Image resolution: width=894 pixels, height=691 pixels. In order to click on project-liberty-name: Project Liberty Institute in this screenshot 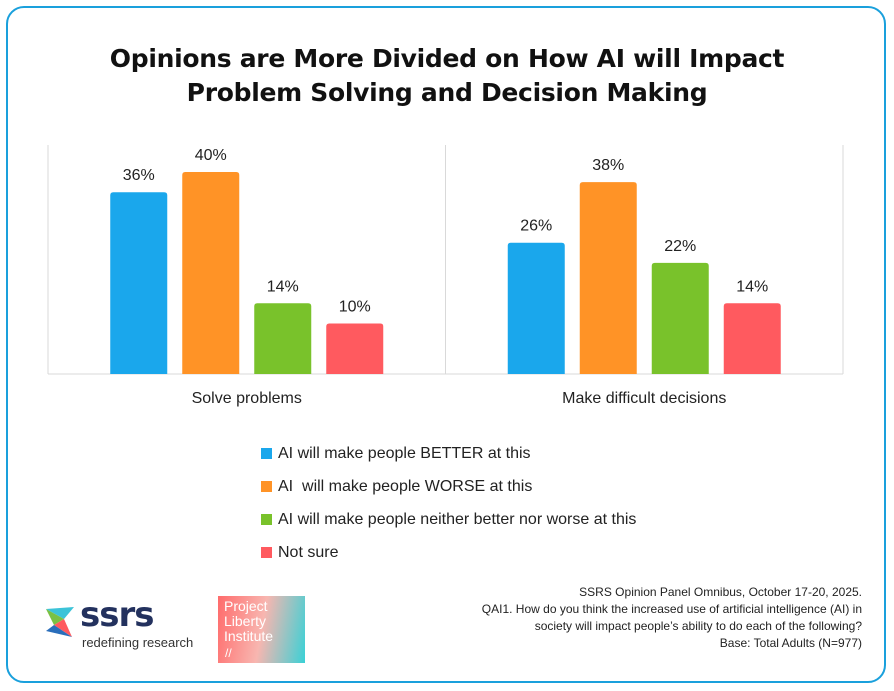, I will do `click(248, 621)`.